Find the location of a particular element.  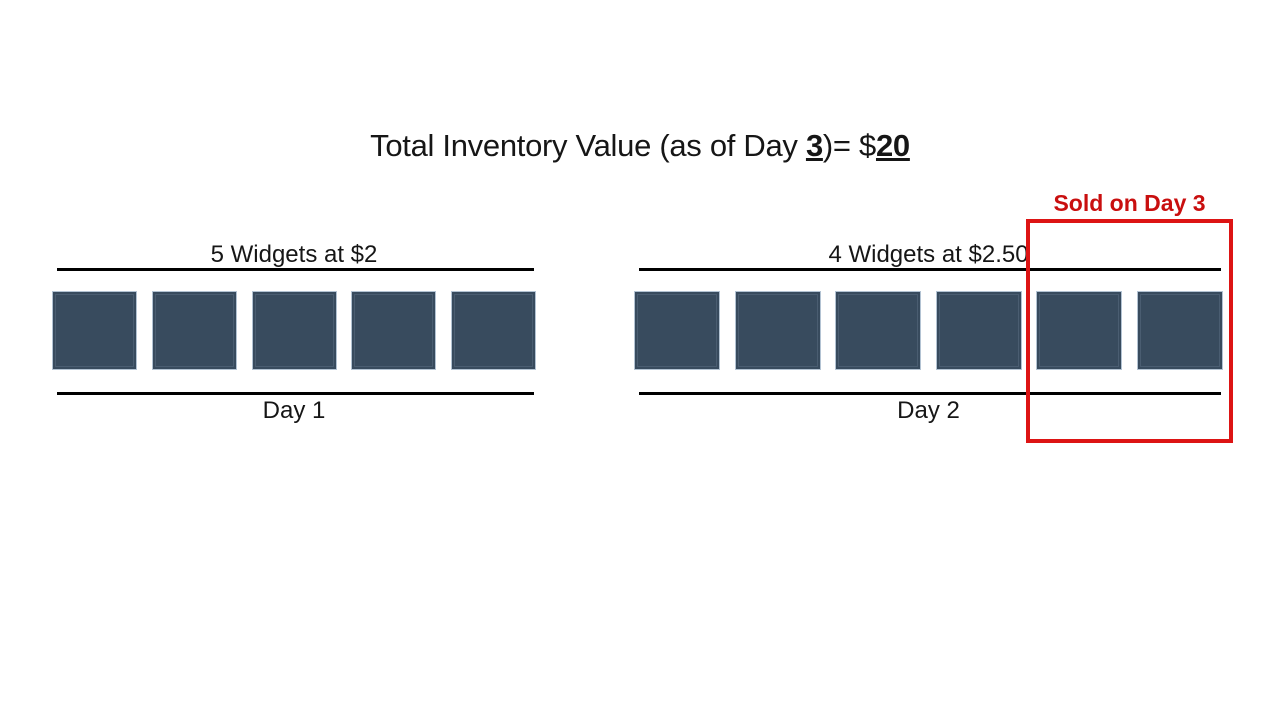

sold-on-day3-box is located at coordinates (1129, 331).